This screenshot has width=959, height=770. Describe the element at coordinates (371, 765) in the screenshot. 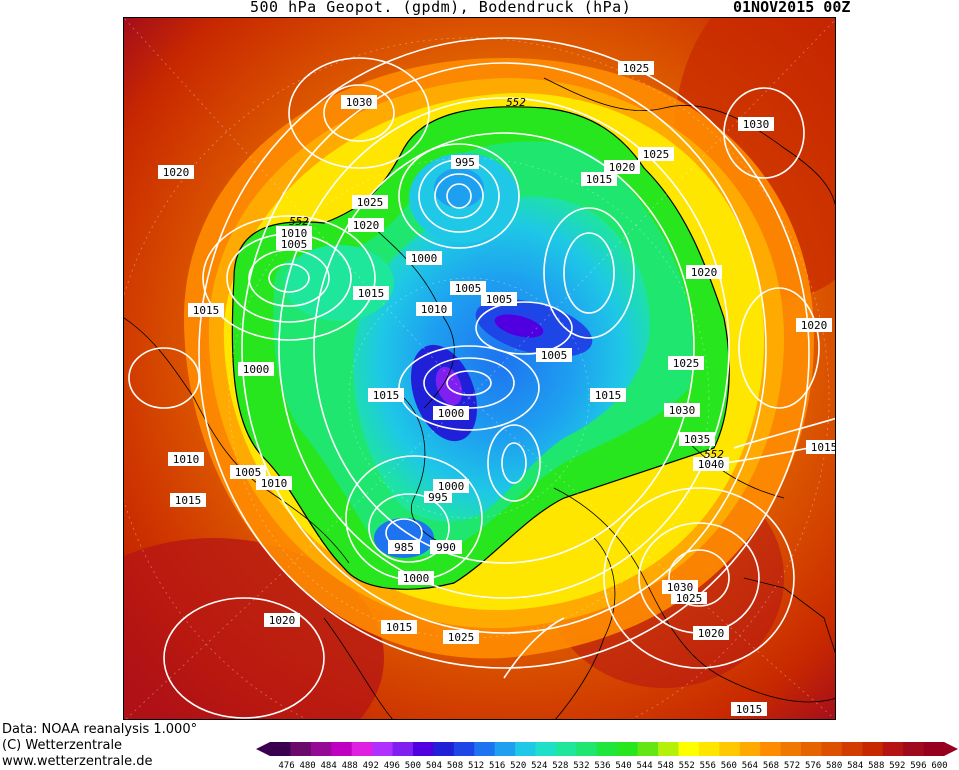

I see `colorbar-tick-label: 492` at that location.